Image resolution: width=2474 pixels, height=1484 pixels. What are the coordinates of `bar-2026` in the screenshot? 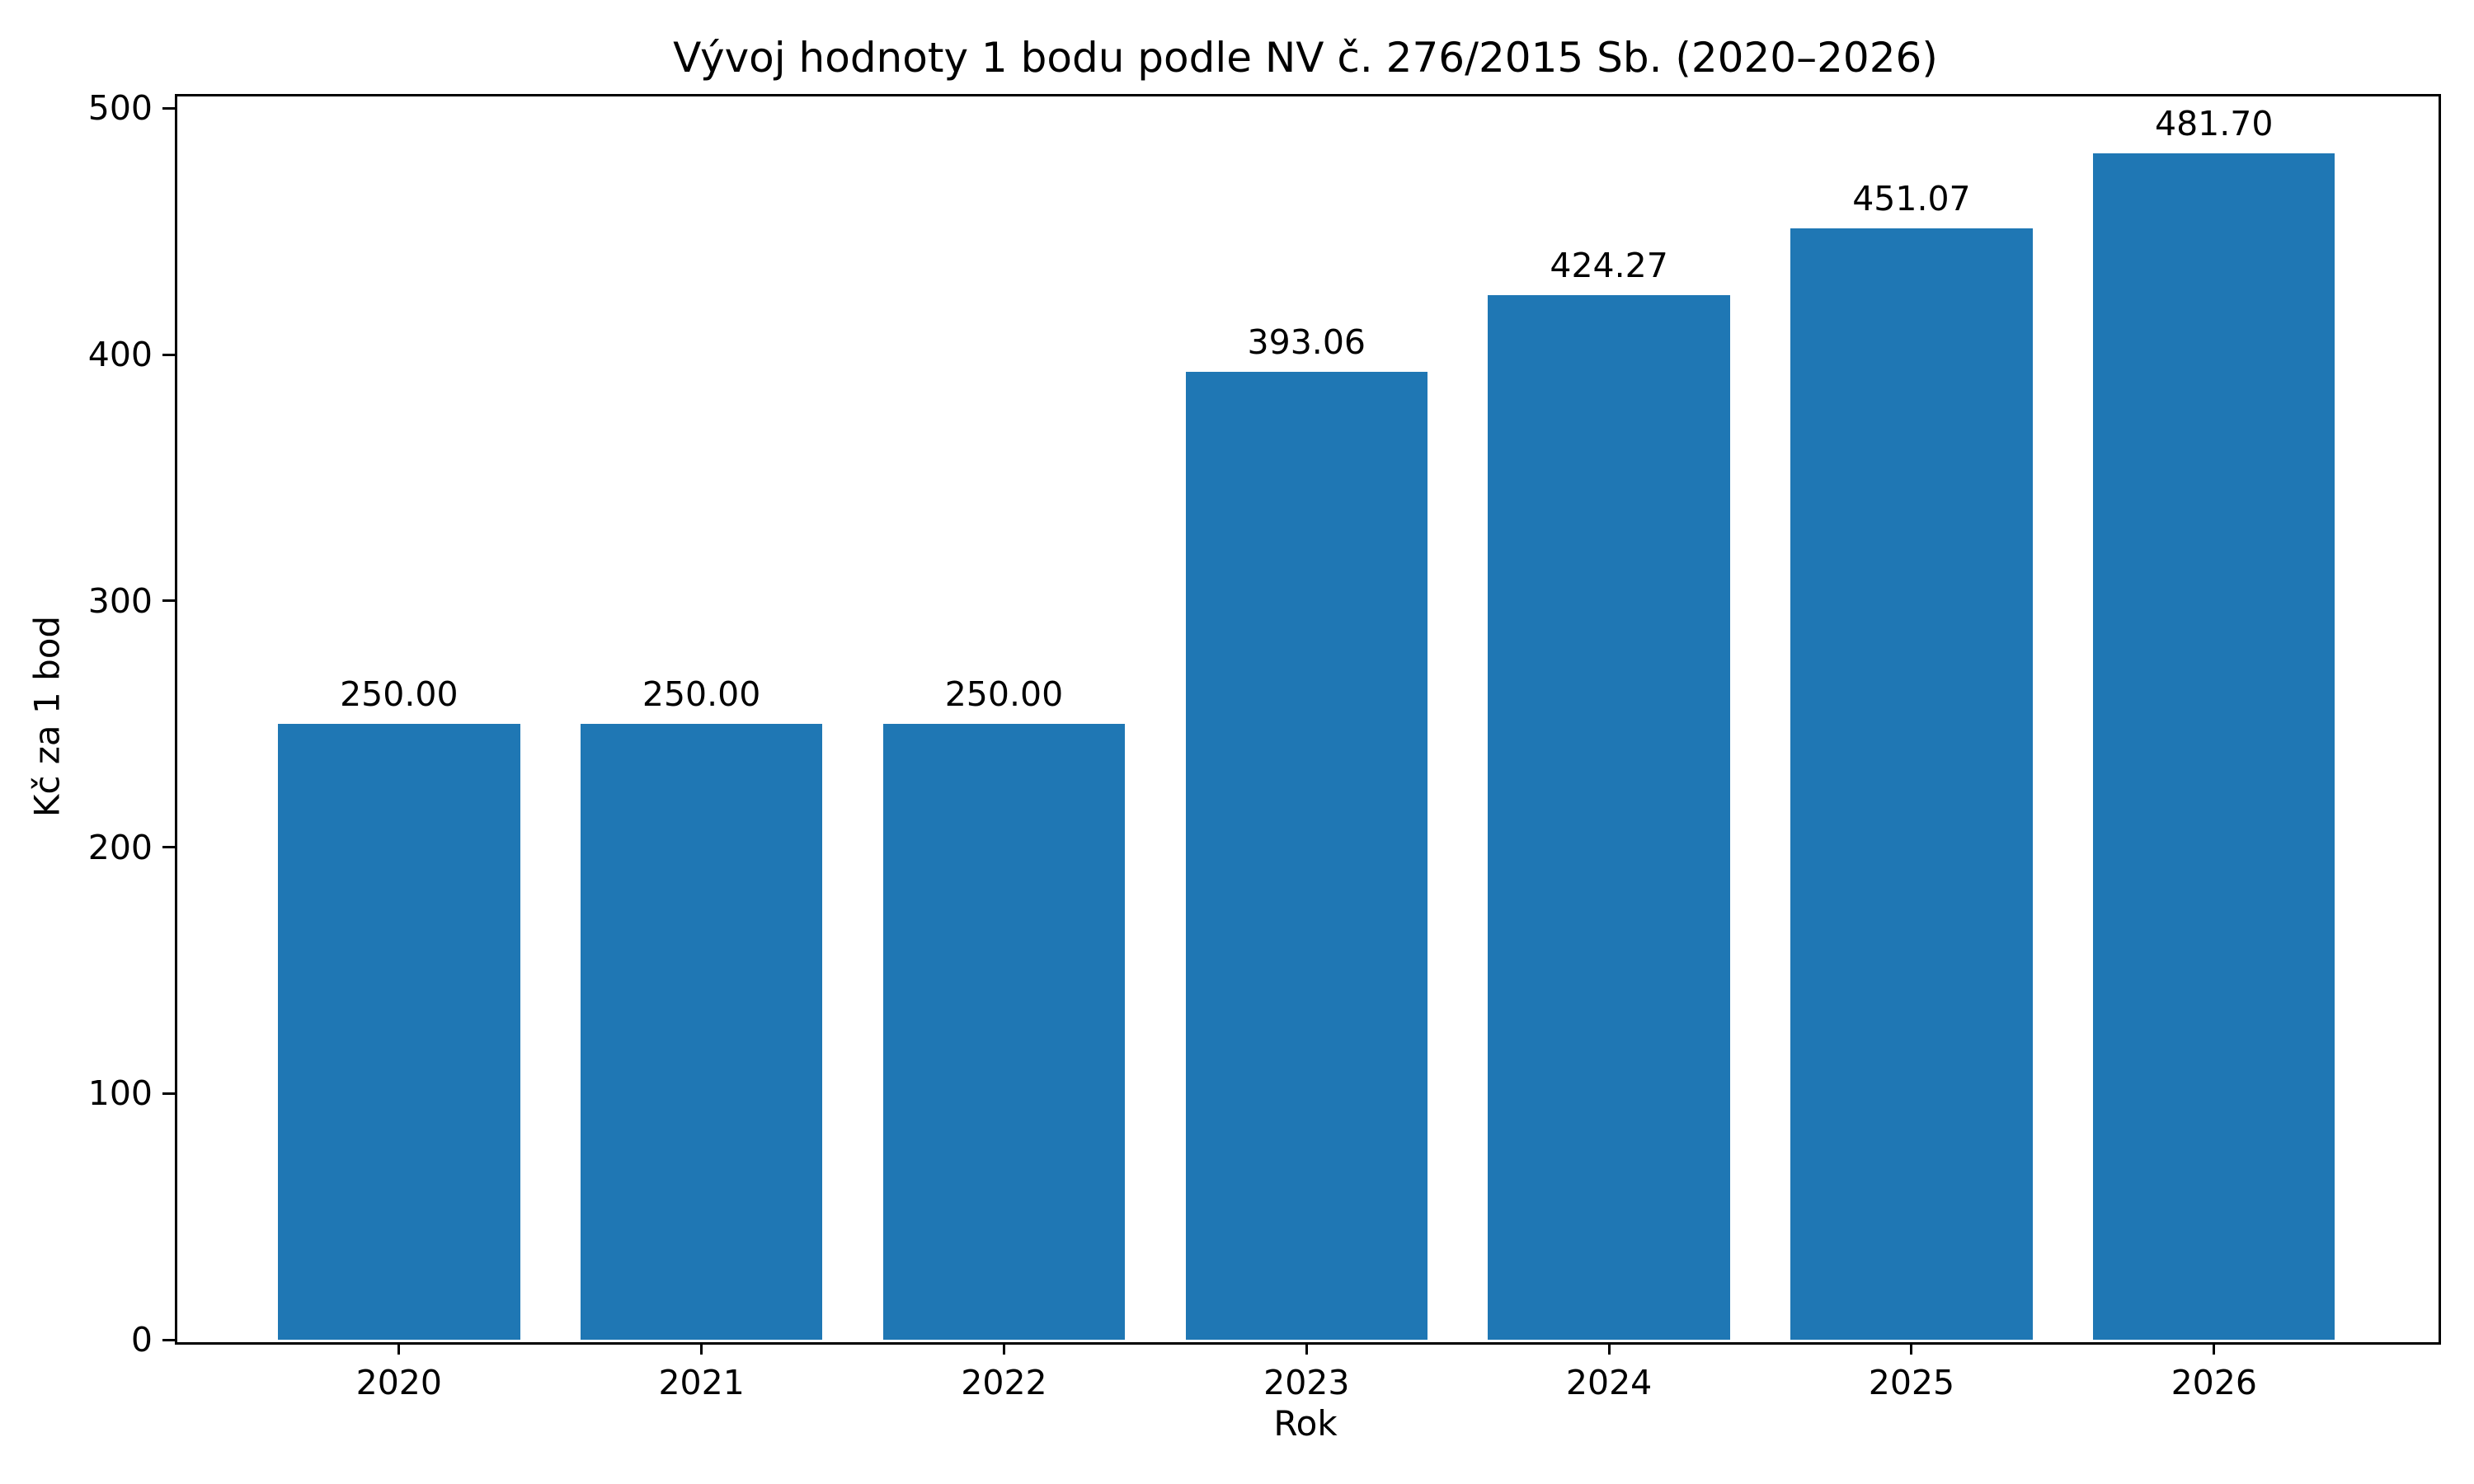 It's located at (2214, 746).